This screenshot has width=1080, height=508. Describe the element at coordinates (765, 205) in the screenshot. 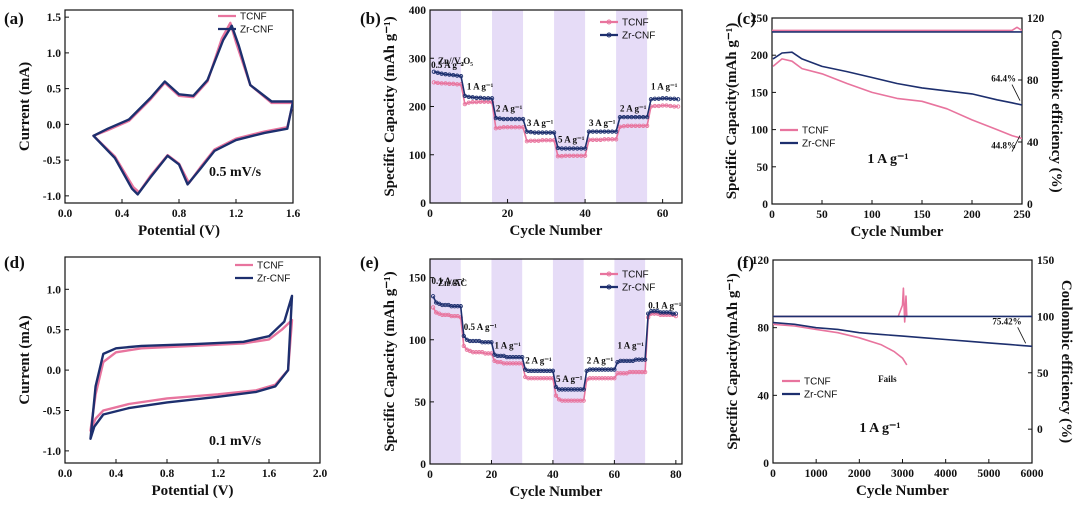

I see `y-tick-label: 0` at that location.